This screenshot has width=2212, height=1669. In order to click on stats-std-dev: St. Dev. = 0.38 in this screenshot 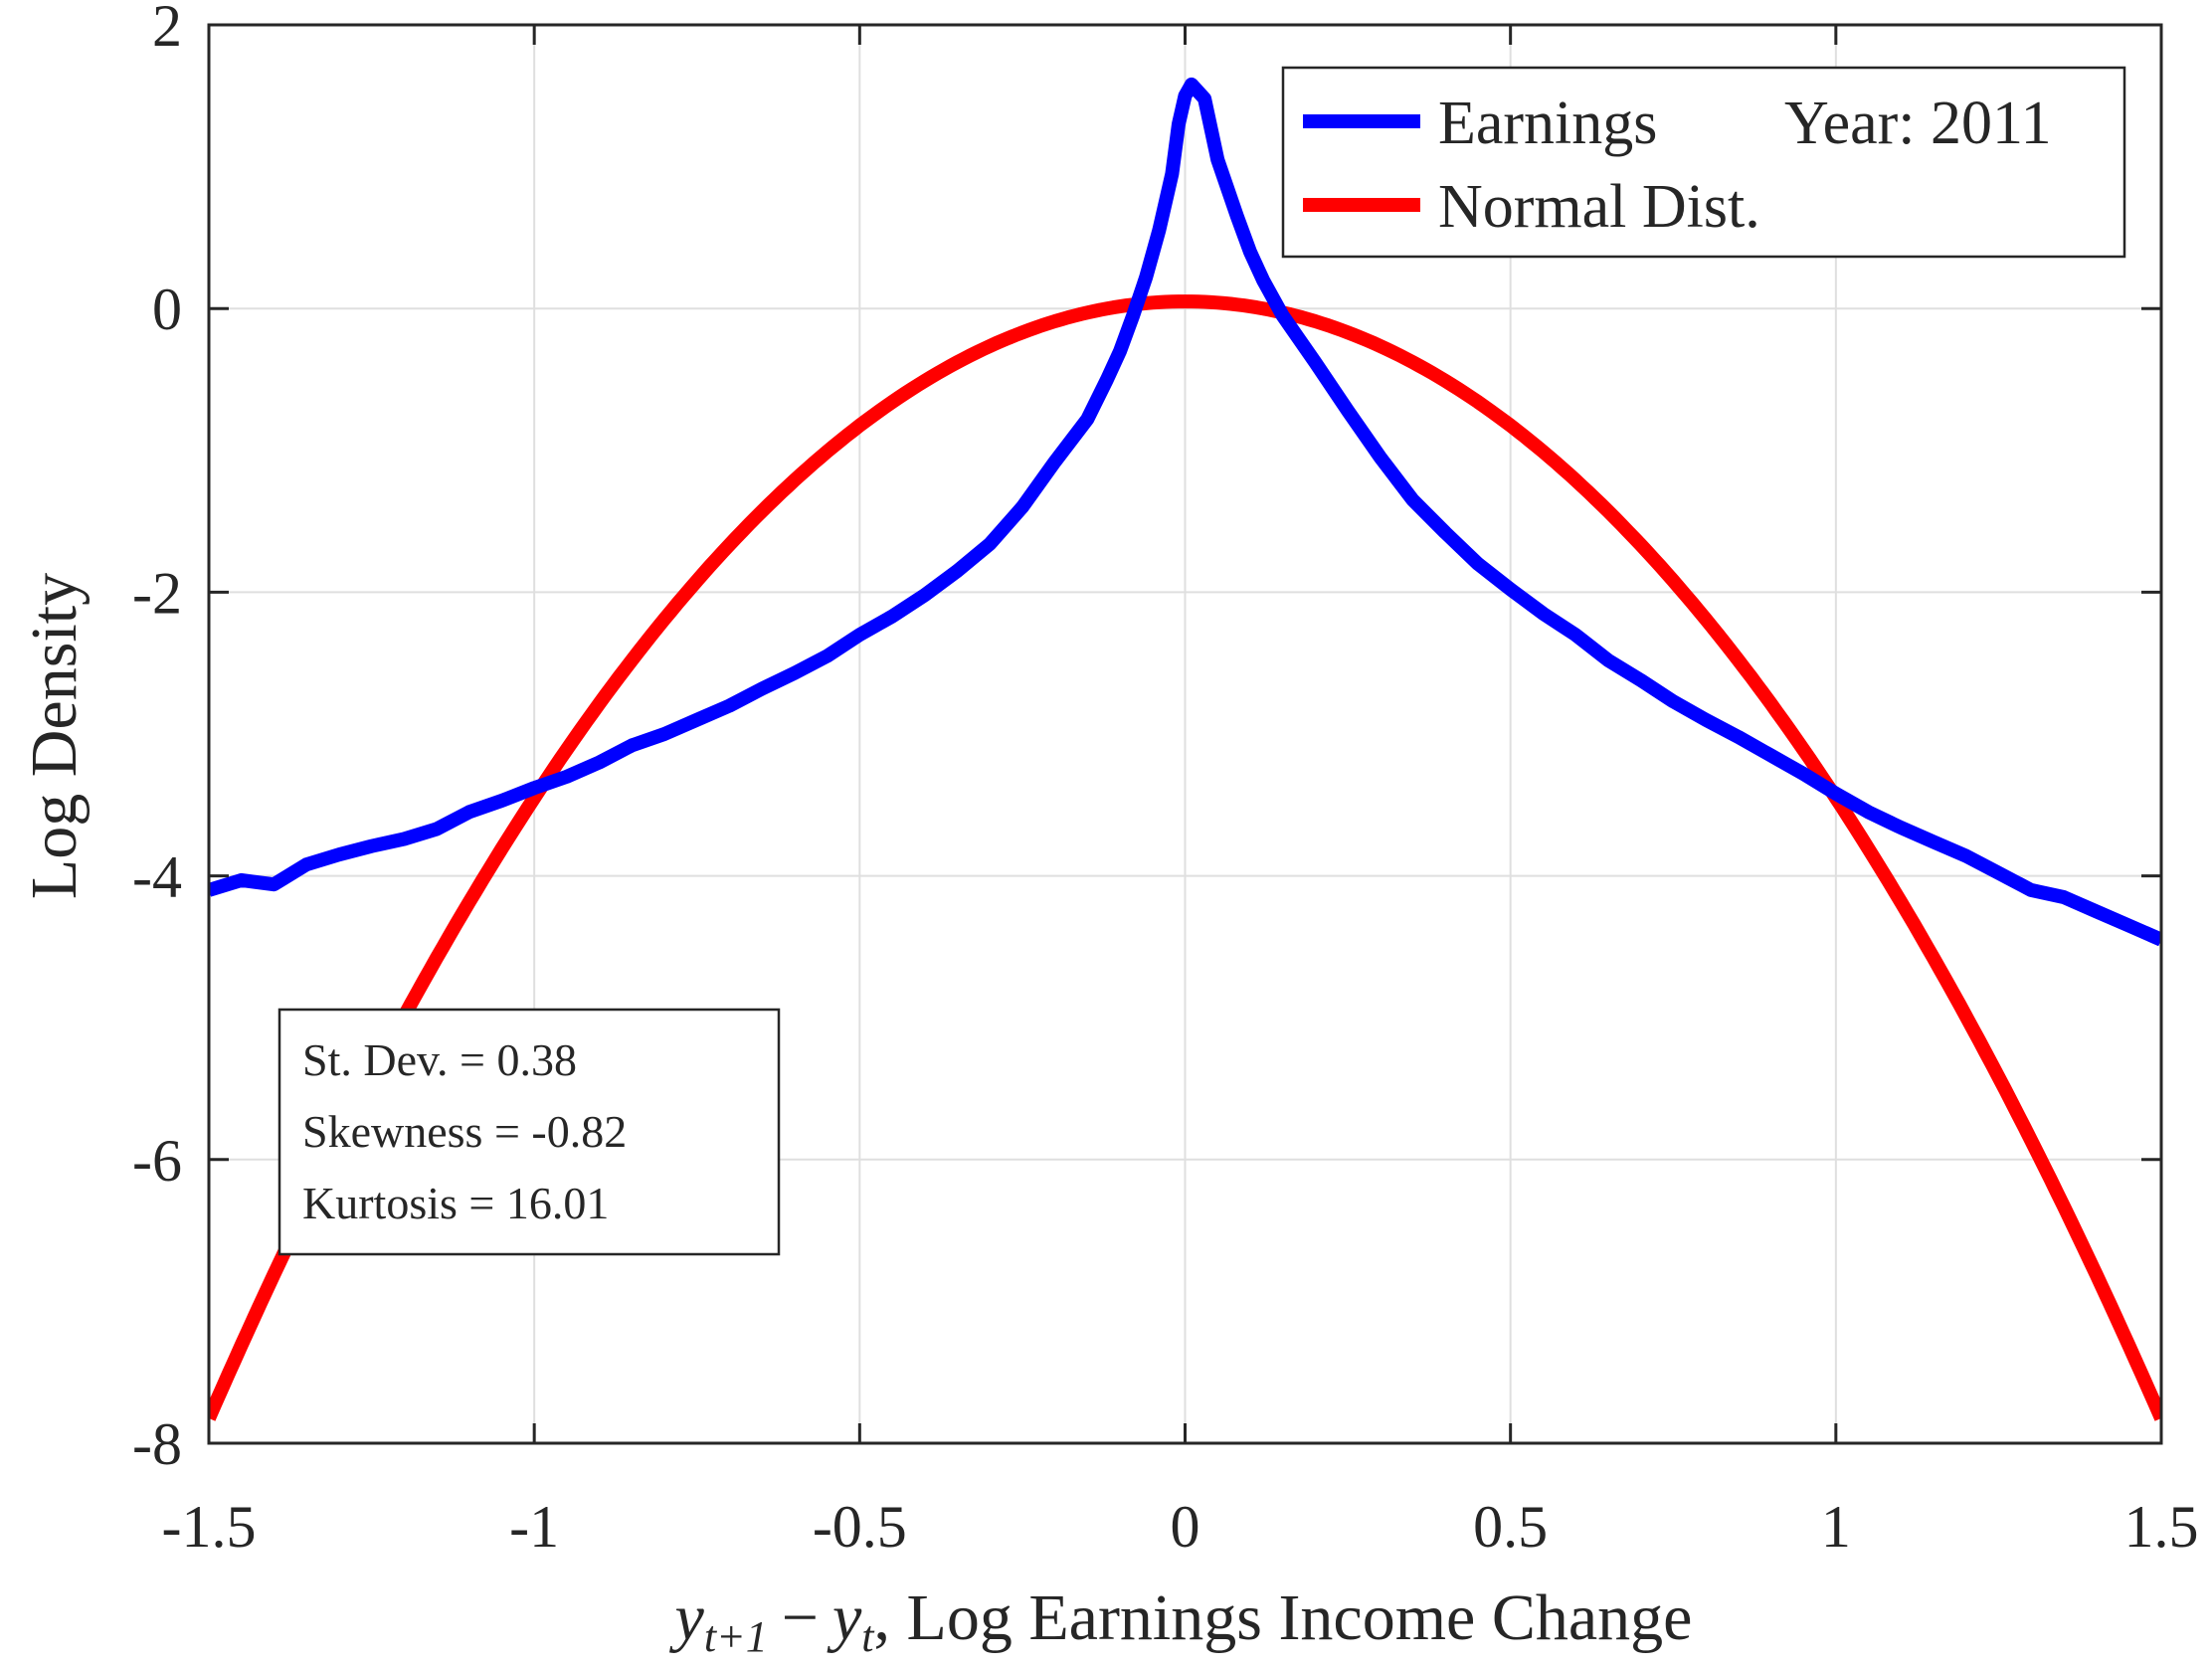, I will do `click(439, 1059)`.